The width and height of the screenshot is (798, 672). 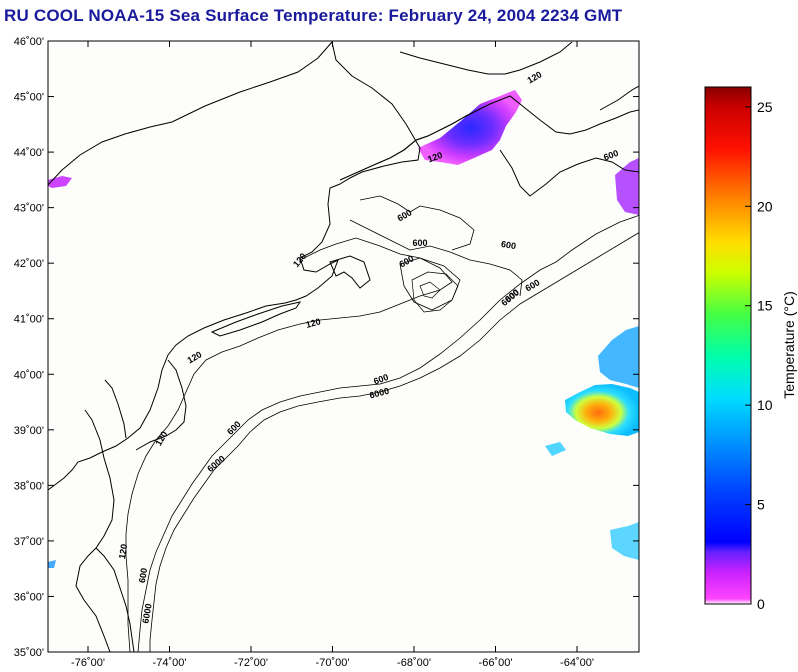 I want to click on maine-coast, so click(x=409, y=145).